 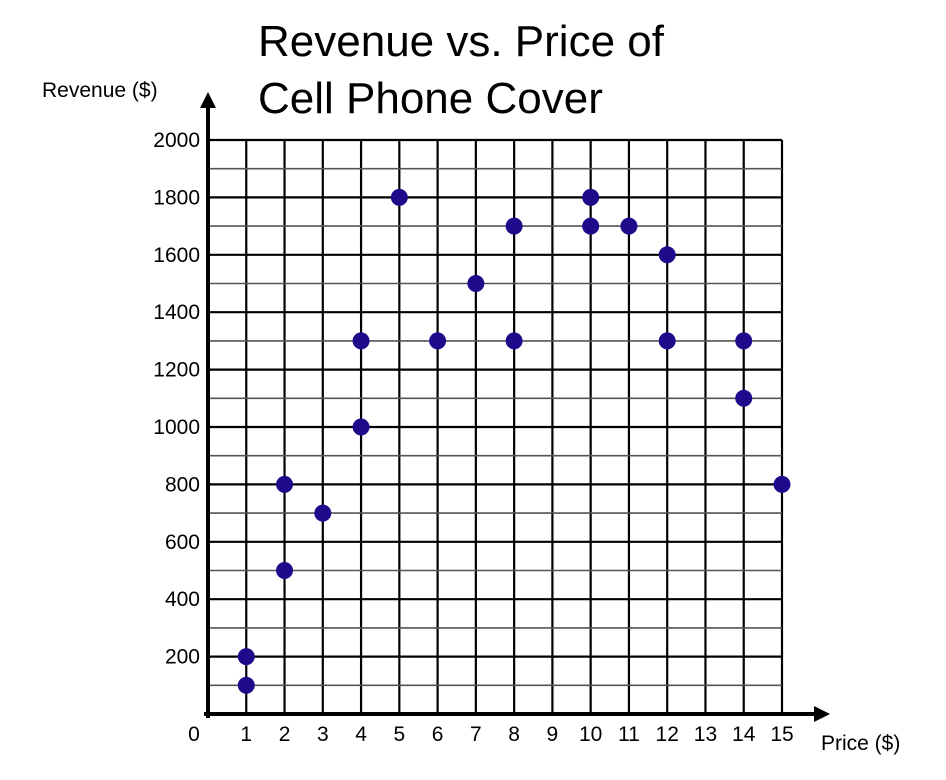 What do you see at coordinates (176, 255) in the screenshot?
I see `y-tick-label: 1600` at bounding box center [176, 255].